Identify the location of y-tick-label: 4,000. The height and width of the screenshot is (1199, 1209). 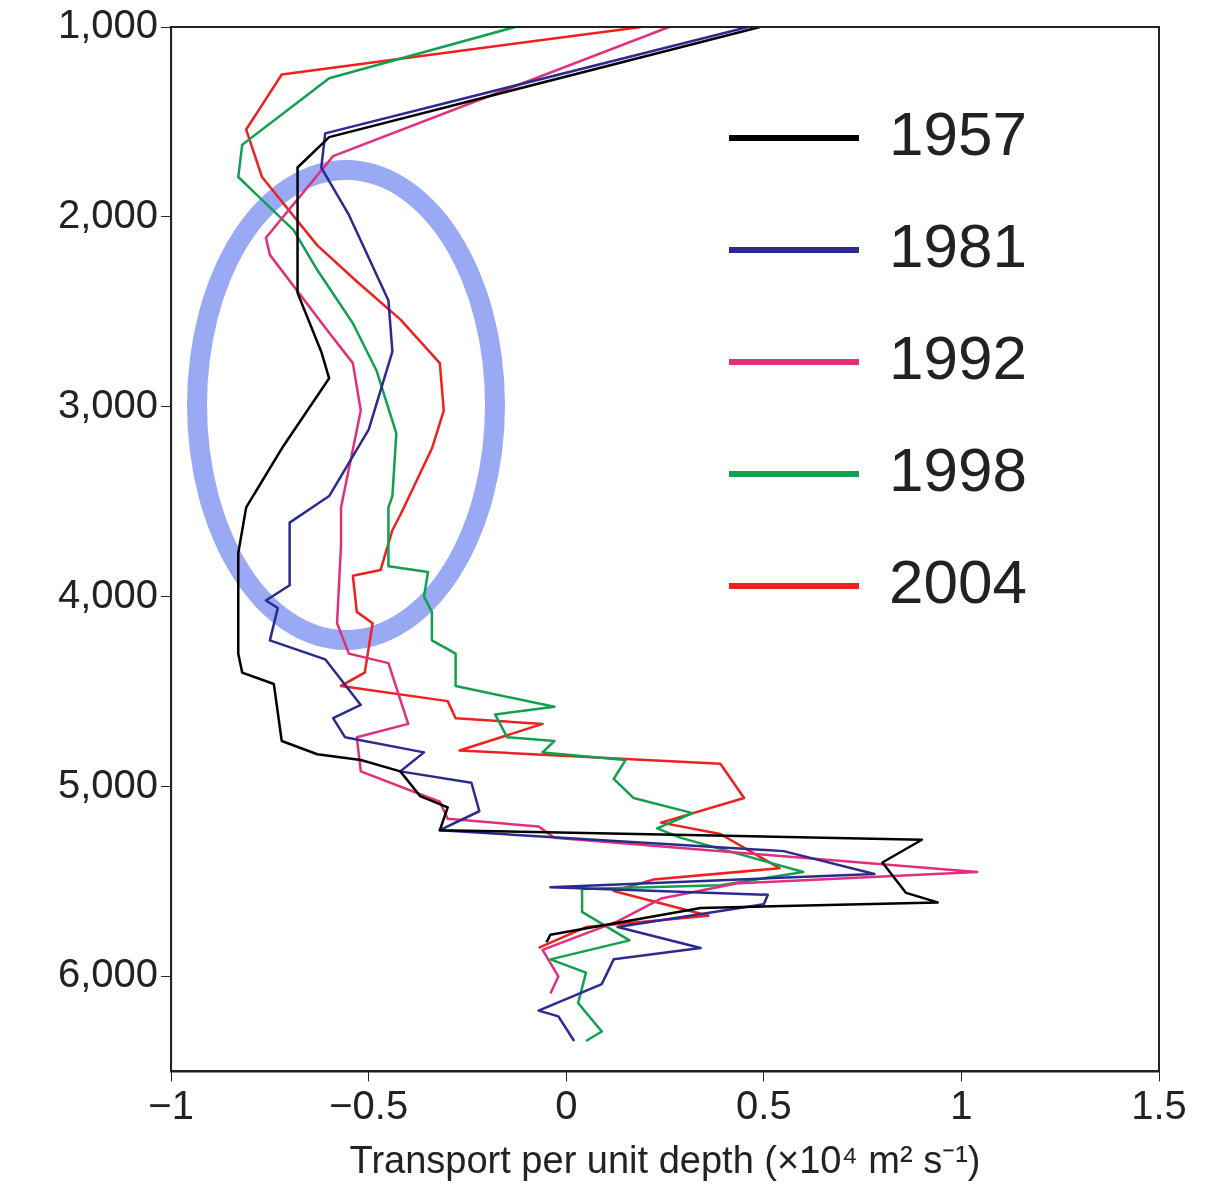
(108, 593).